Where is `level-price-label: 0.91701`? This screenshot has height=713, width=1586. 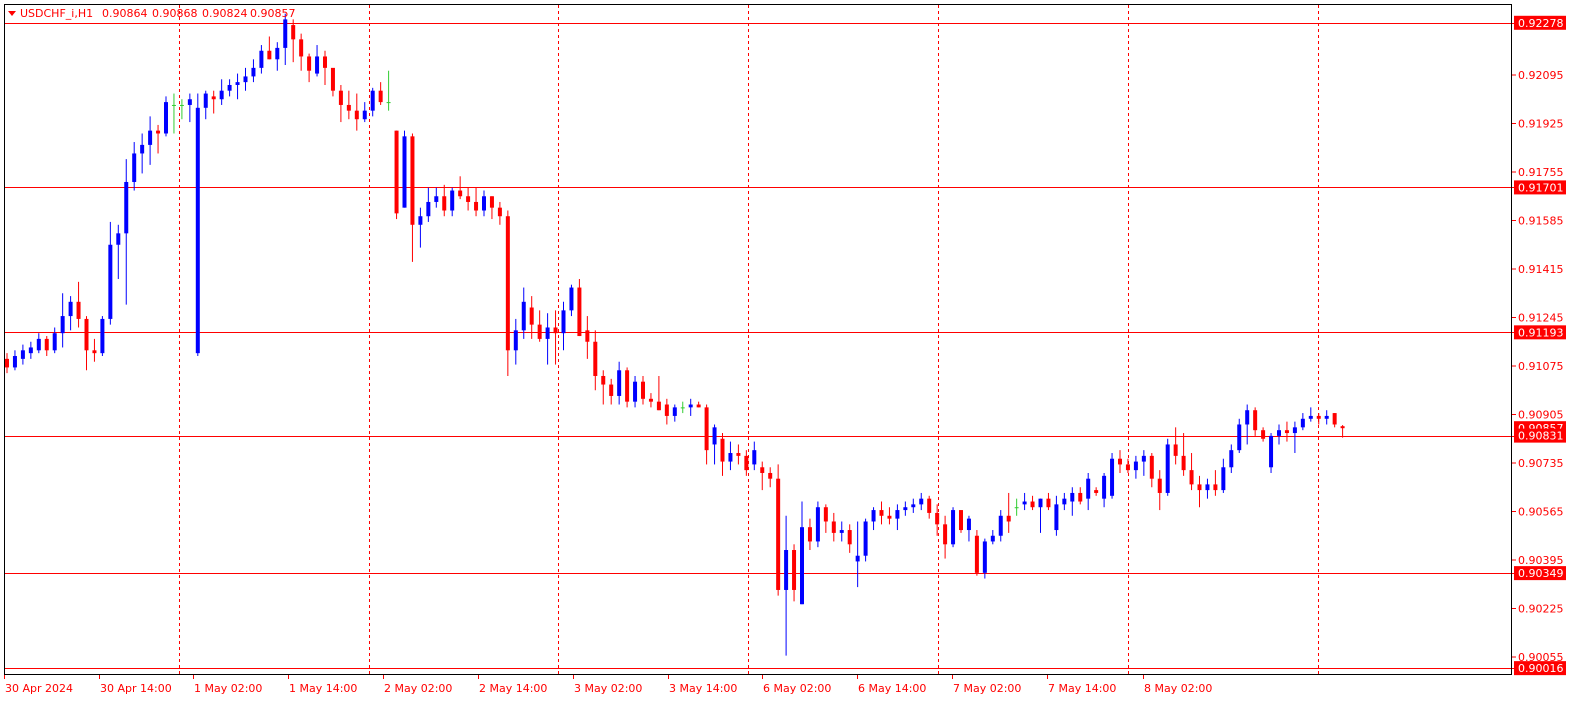 level-price-label: 0.91701 is located at coordinates (1540, 187).